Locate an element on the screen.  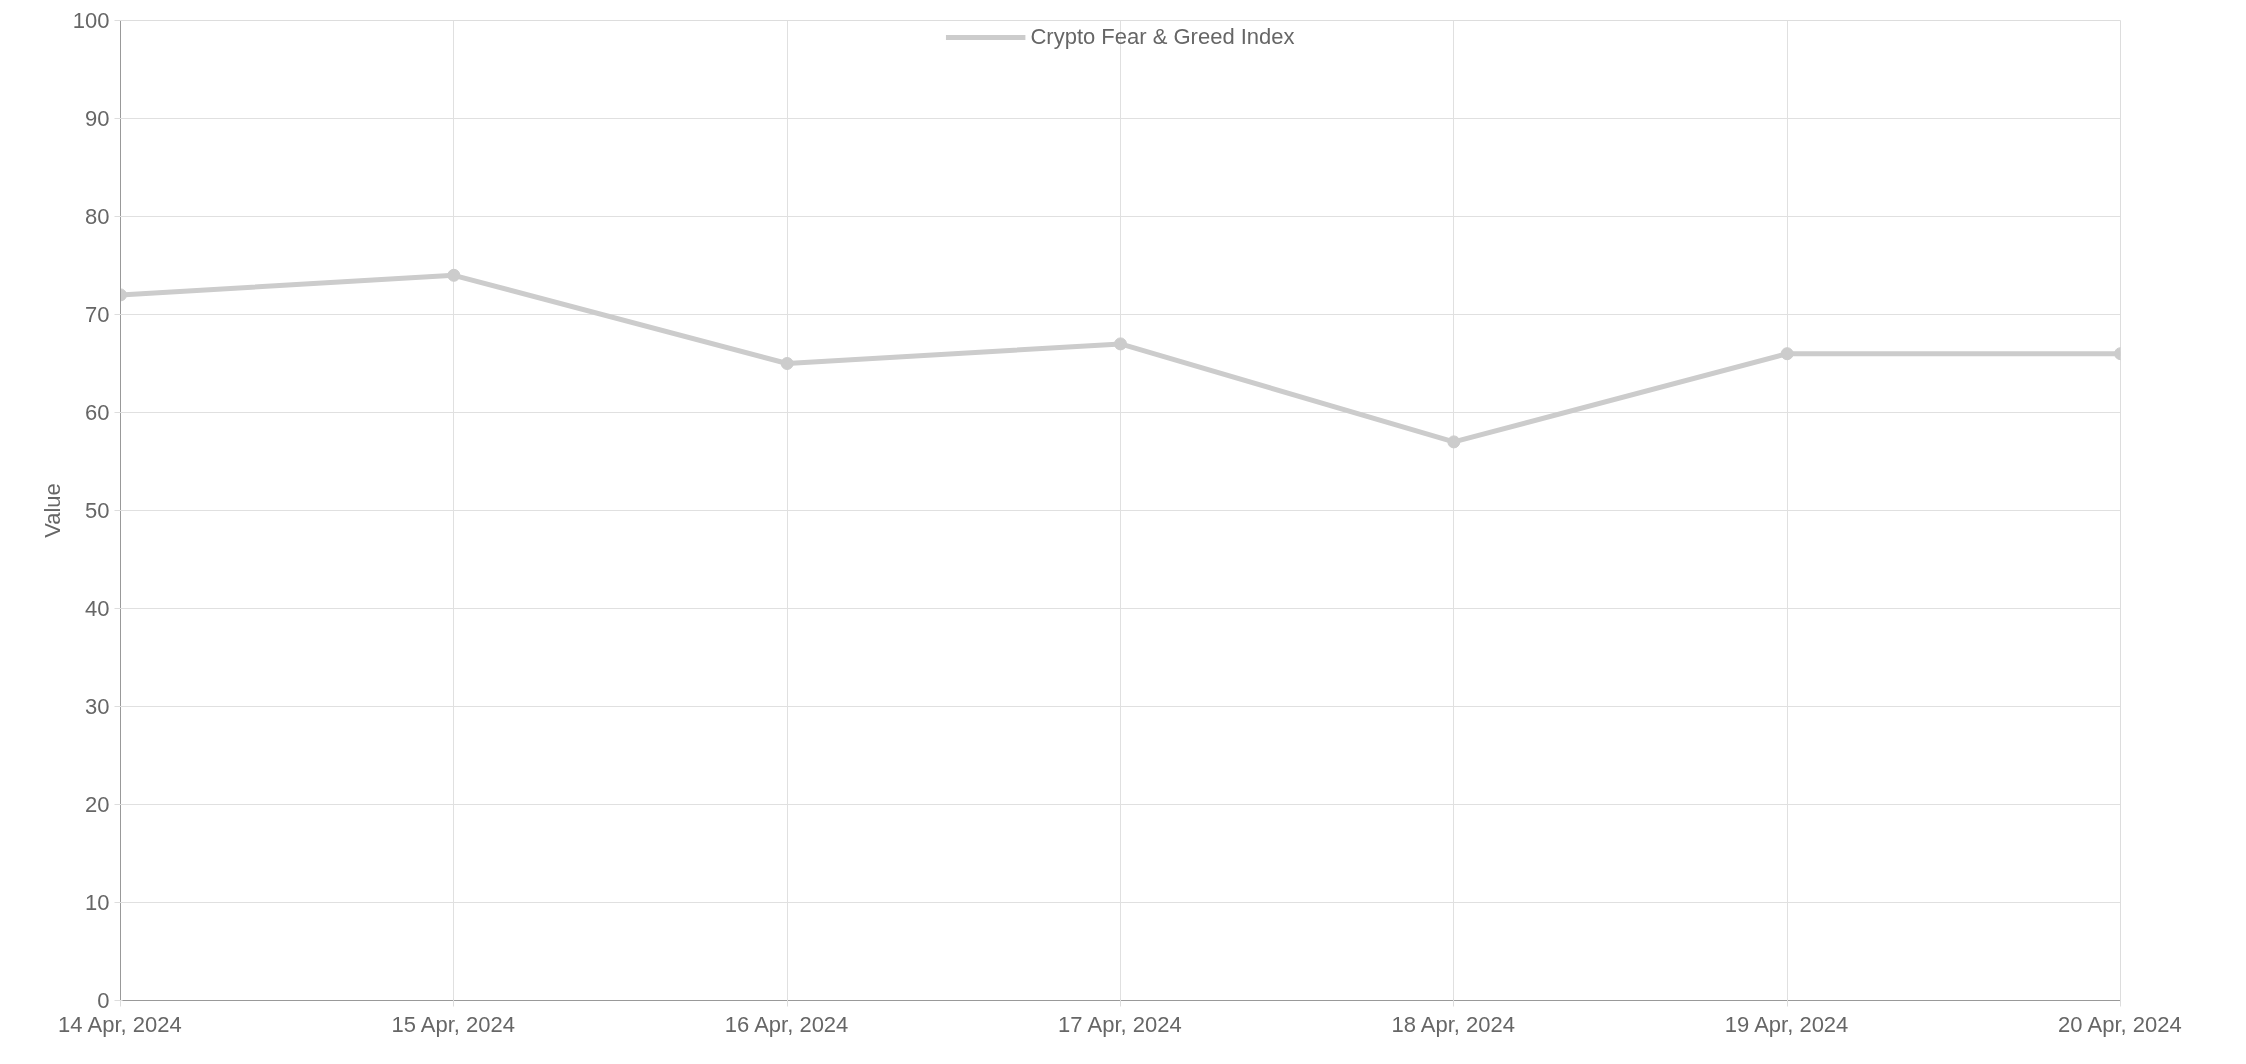
x-tick-label: 16 Apr, 2024 is located at coordinates (786, 1024).